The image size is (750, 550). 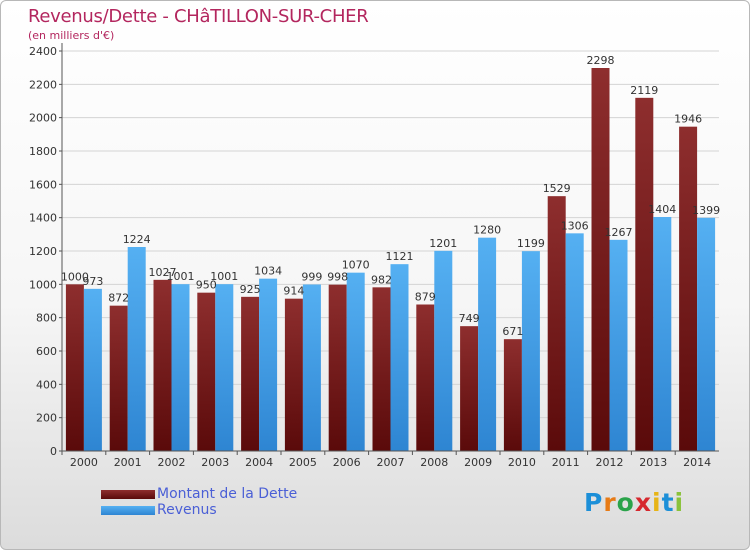 I want to click on y-tick-label: 1000, so click(x=43, y=284).